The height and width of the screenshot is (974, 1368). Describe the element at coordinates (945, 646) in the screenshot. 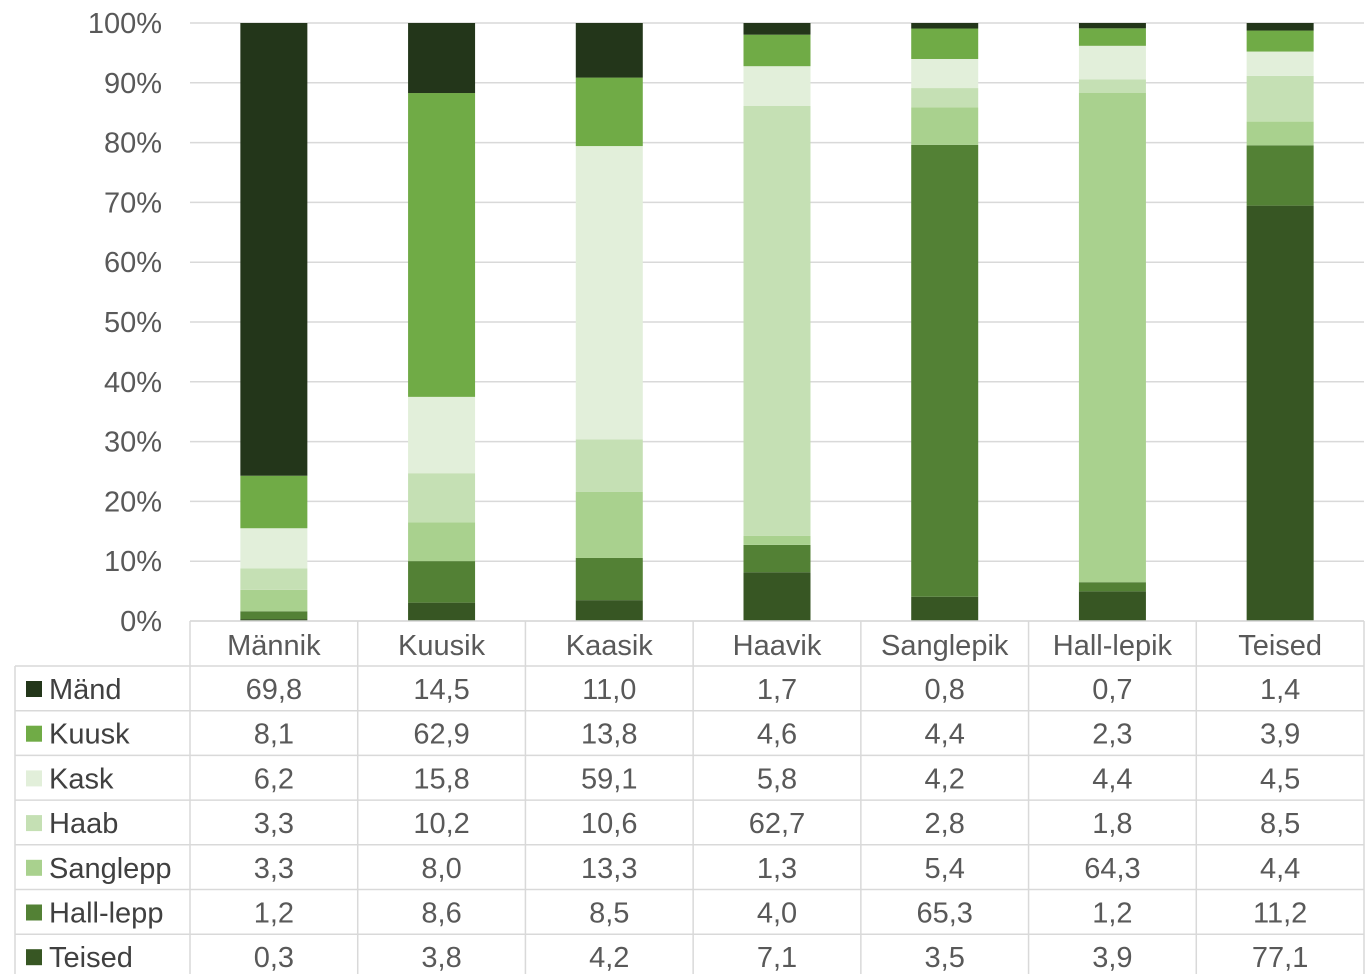

I see `x-category-label: Sanglepik` at that location.